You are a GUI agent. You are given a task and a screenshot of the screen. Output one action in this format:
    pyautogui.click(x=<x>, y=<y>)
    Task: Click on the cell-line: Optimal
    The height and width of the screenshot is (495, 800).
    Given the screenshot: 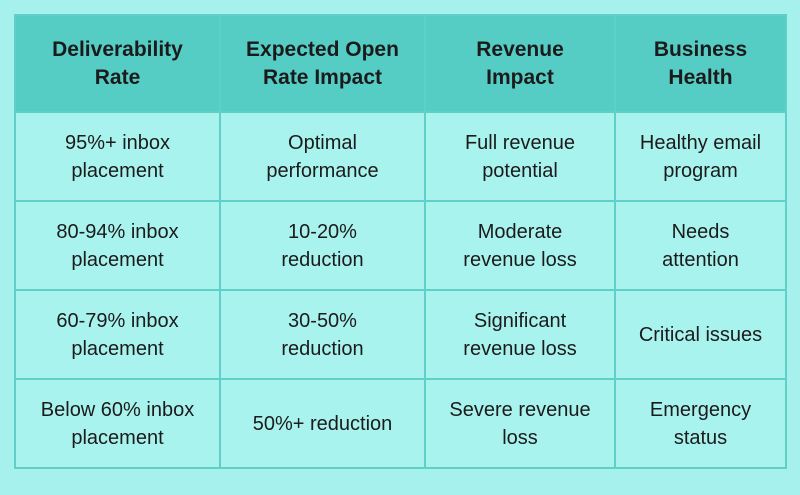 What is the action you would take?
    pyautogui.click(x=322, y=142)
    